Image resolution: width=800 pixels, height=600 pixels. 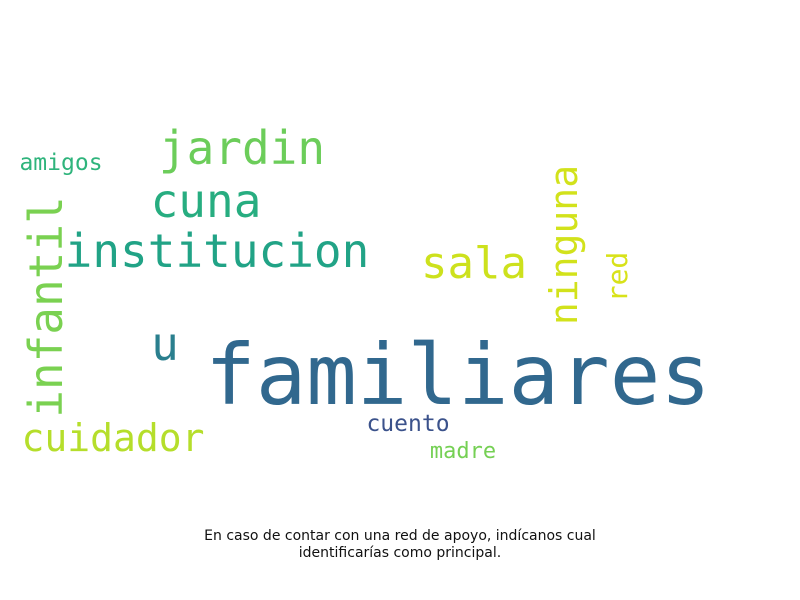 What do you see at coordinates (617, 277) in the screenshot?
I see `word-red: red` at bounding box center [617, 277].